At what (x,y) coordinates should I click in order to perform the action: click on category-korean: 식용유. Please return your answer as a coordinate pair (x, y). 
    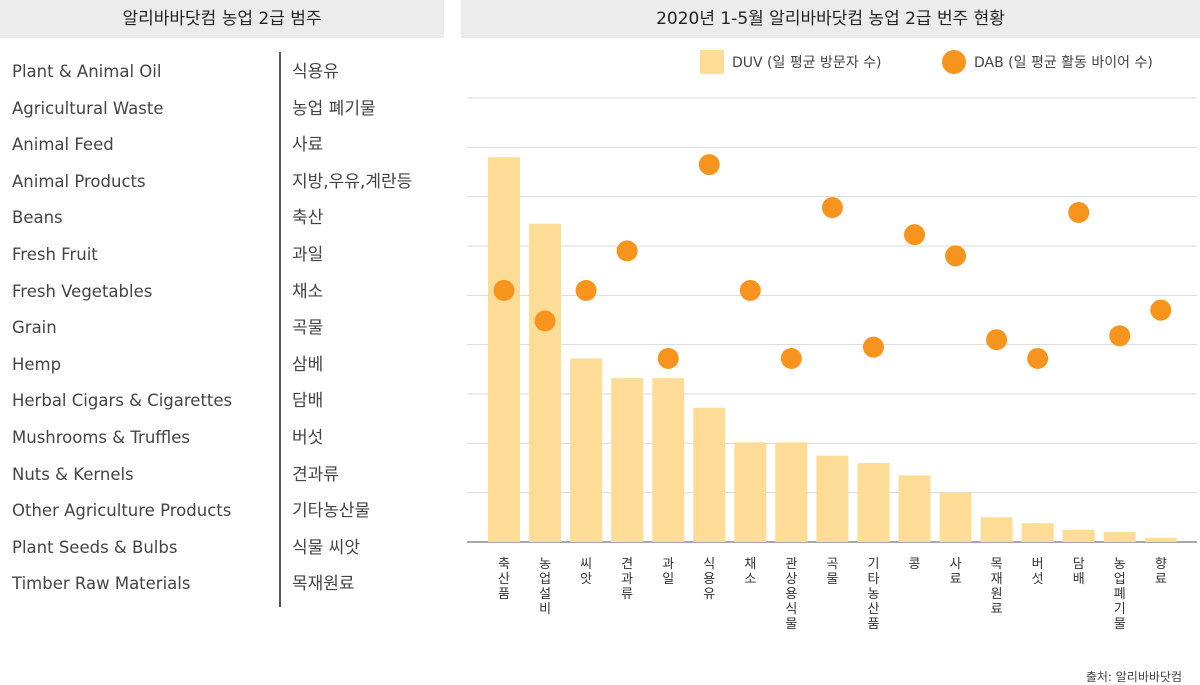
    Looking at the image, I should click on (315, 72).